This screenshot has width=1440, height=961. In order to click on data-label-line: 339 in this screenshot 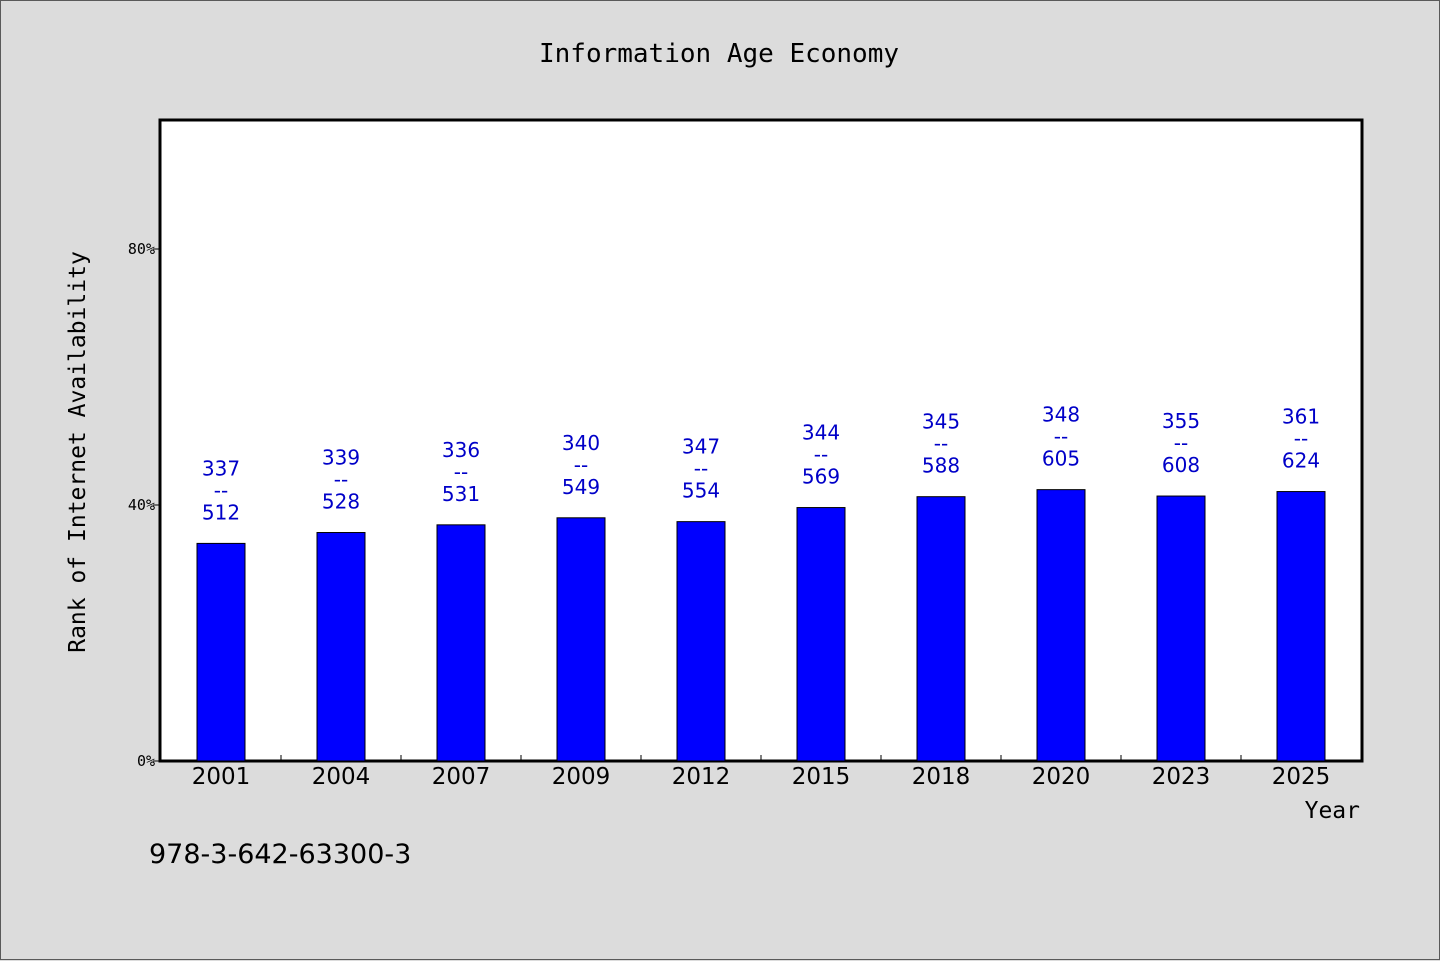, I will do `click(341, 458)`.